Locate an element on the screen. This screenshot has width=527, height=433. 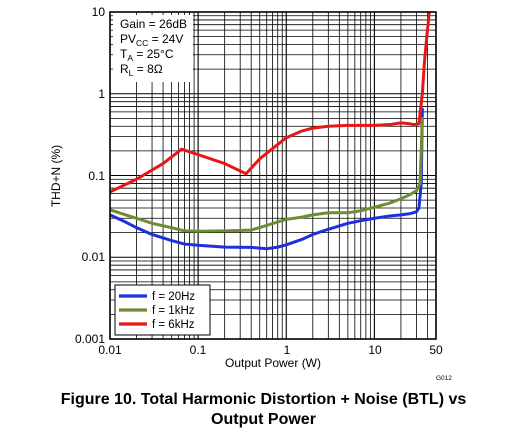
legend: f = 20Hz f = 1kHz f = 6kHz is located at coordinates (162, 310).